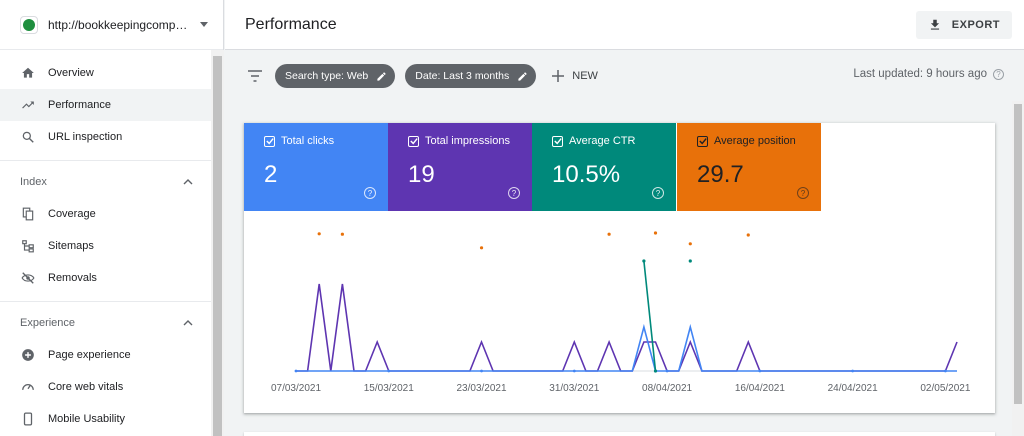 This screenshot has height=436, width=1024. I want to click on metric-value: 10.5%, so click(586, 174).